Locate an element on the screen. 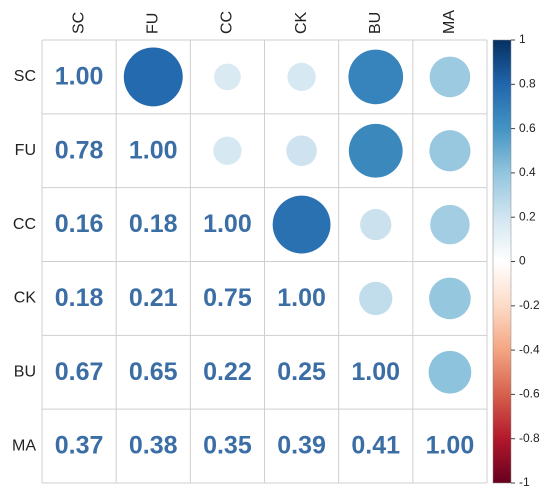 The image size is (550, 501). column-label: FU is located at coordinates (152, 23).